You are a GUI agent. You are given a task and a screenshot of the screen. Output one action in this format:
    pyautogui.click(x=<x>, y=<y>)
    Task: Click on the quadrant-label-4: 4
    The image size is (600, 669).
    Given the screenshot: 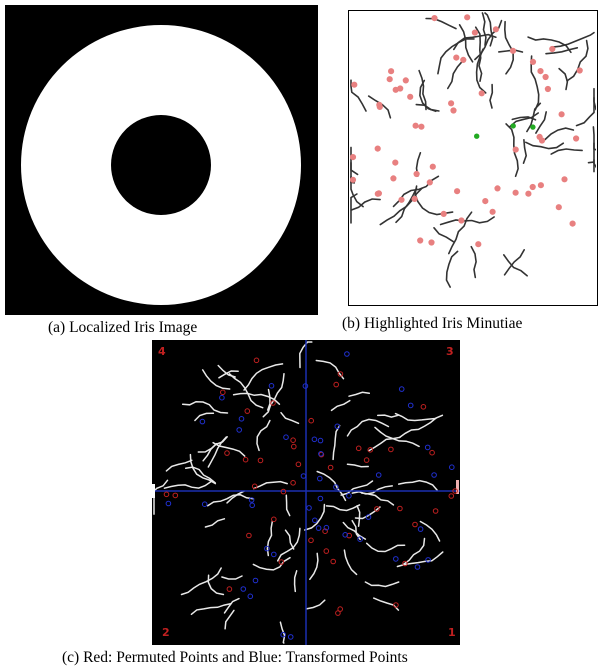 What is the action you would take?
    pyautogui.click(x=162, y=351)
    